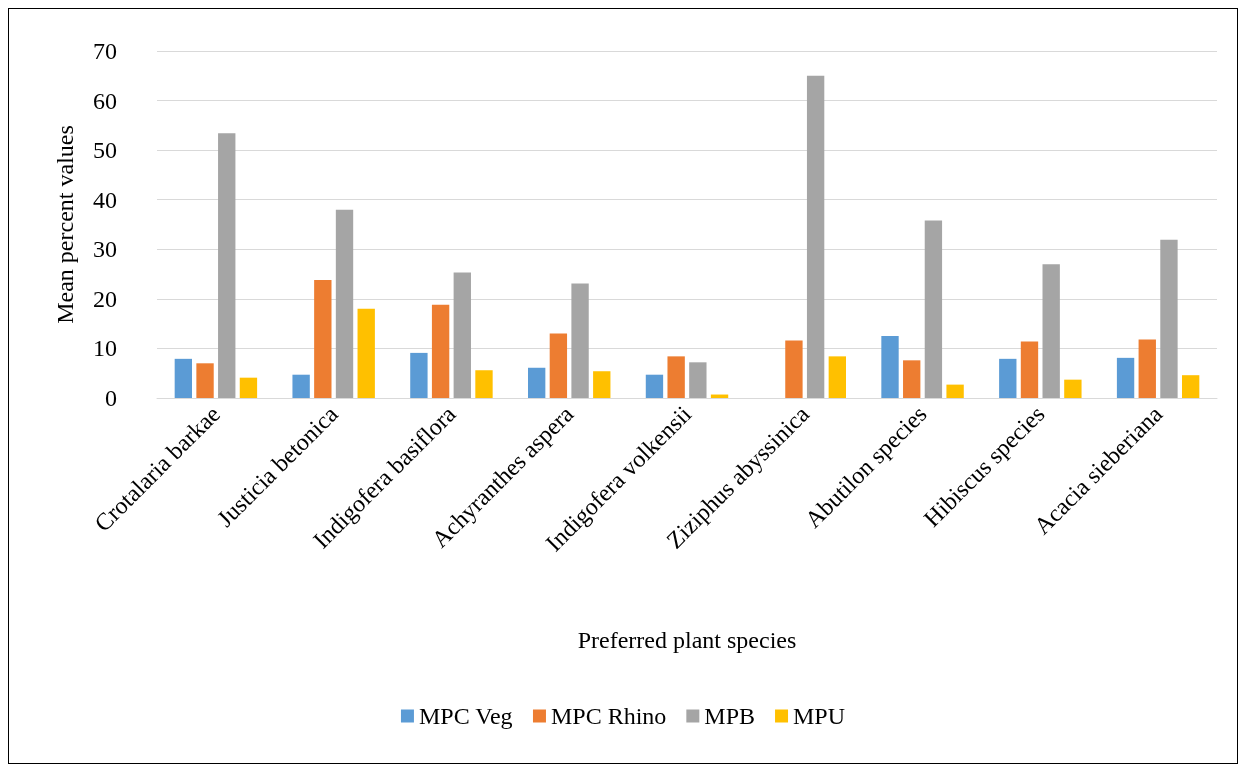 This screenshot has height=774, width=1248. I want to click on y-tick-label: 60, so click(105, 100).